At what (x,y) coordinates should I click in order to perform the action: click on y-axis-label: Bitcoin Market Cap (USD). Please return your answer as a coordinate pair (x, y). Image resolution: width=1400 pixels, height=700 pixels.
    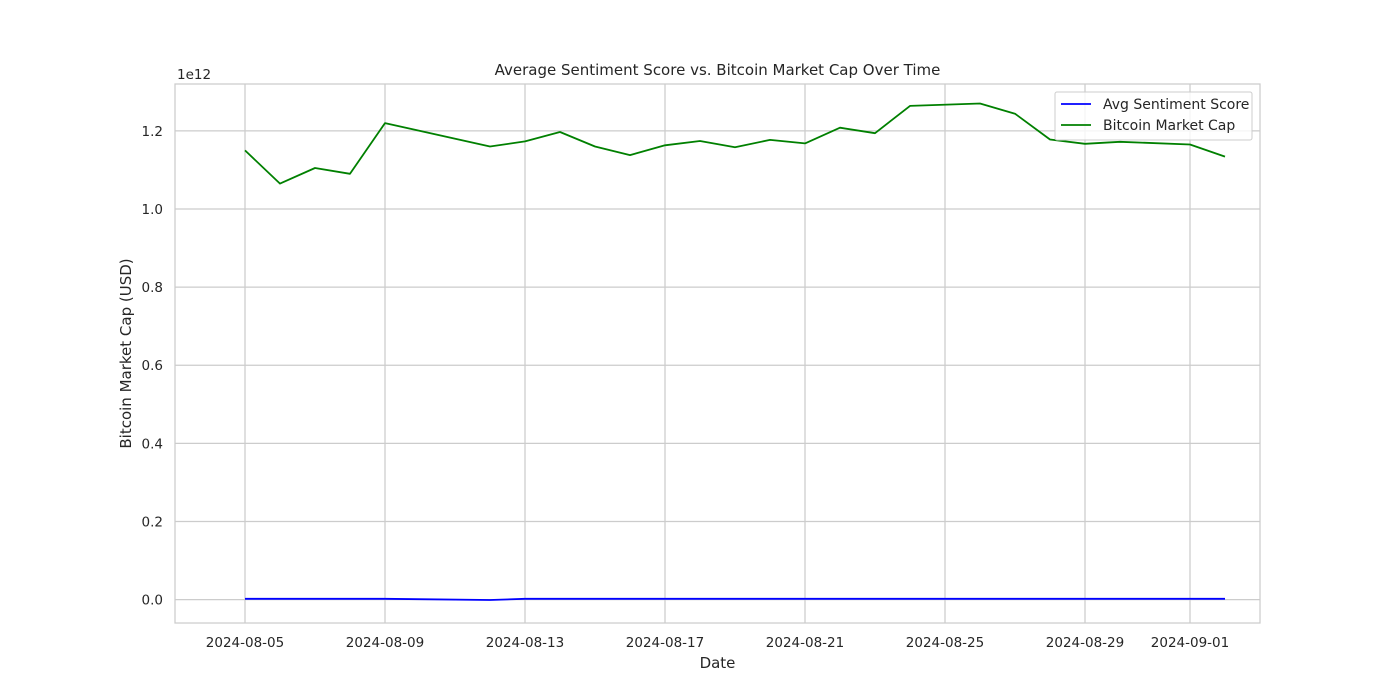
    Looking at the image, I should click on (126, 353).